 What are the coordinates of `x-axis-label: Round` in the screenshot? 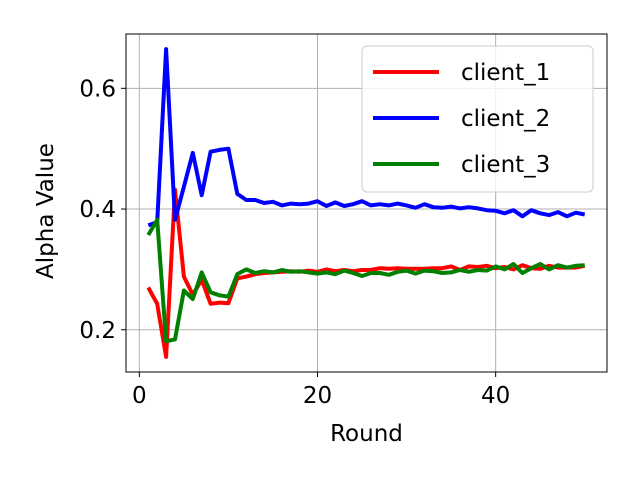 It's located at (366, 434).